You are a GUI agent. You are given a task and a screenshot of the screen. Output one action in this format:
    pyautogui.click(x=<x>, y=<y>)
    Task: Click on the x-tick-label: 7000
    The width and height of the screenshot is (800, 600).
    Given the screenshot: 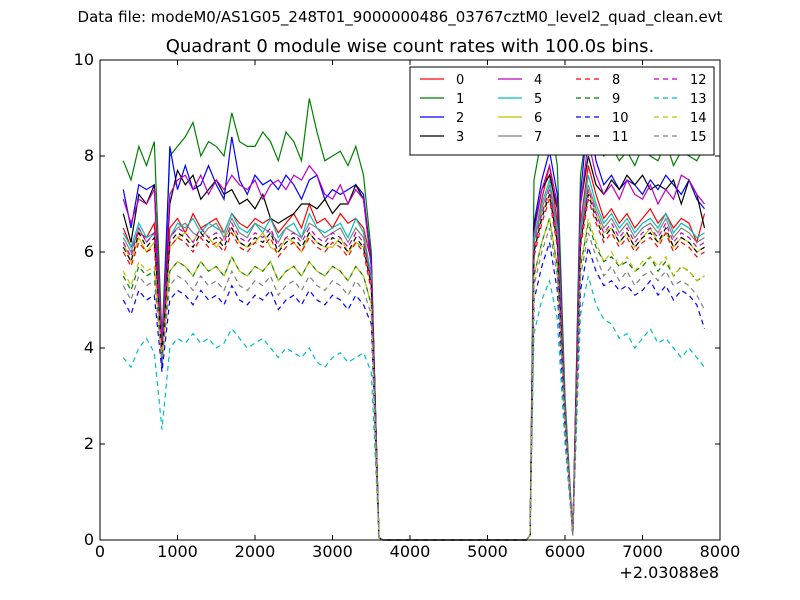 What is the action you would take?
    pyautogui.click(x=642, y=551)
    